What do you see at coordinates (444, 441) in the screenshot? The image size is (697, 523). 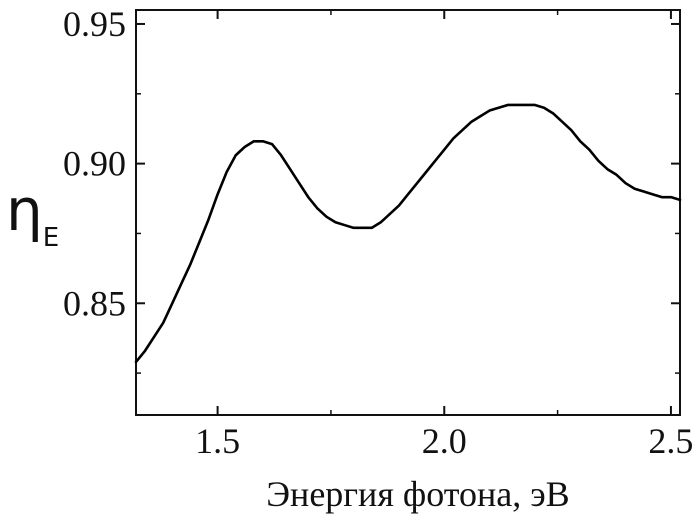 I see `x-tick-label: 2.0` at bounding box center [444, 441].